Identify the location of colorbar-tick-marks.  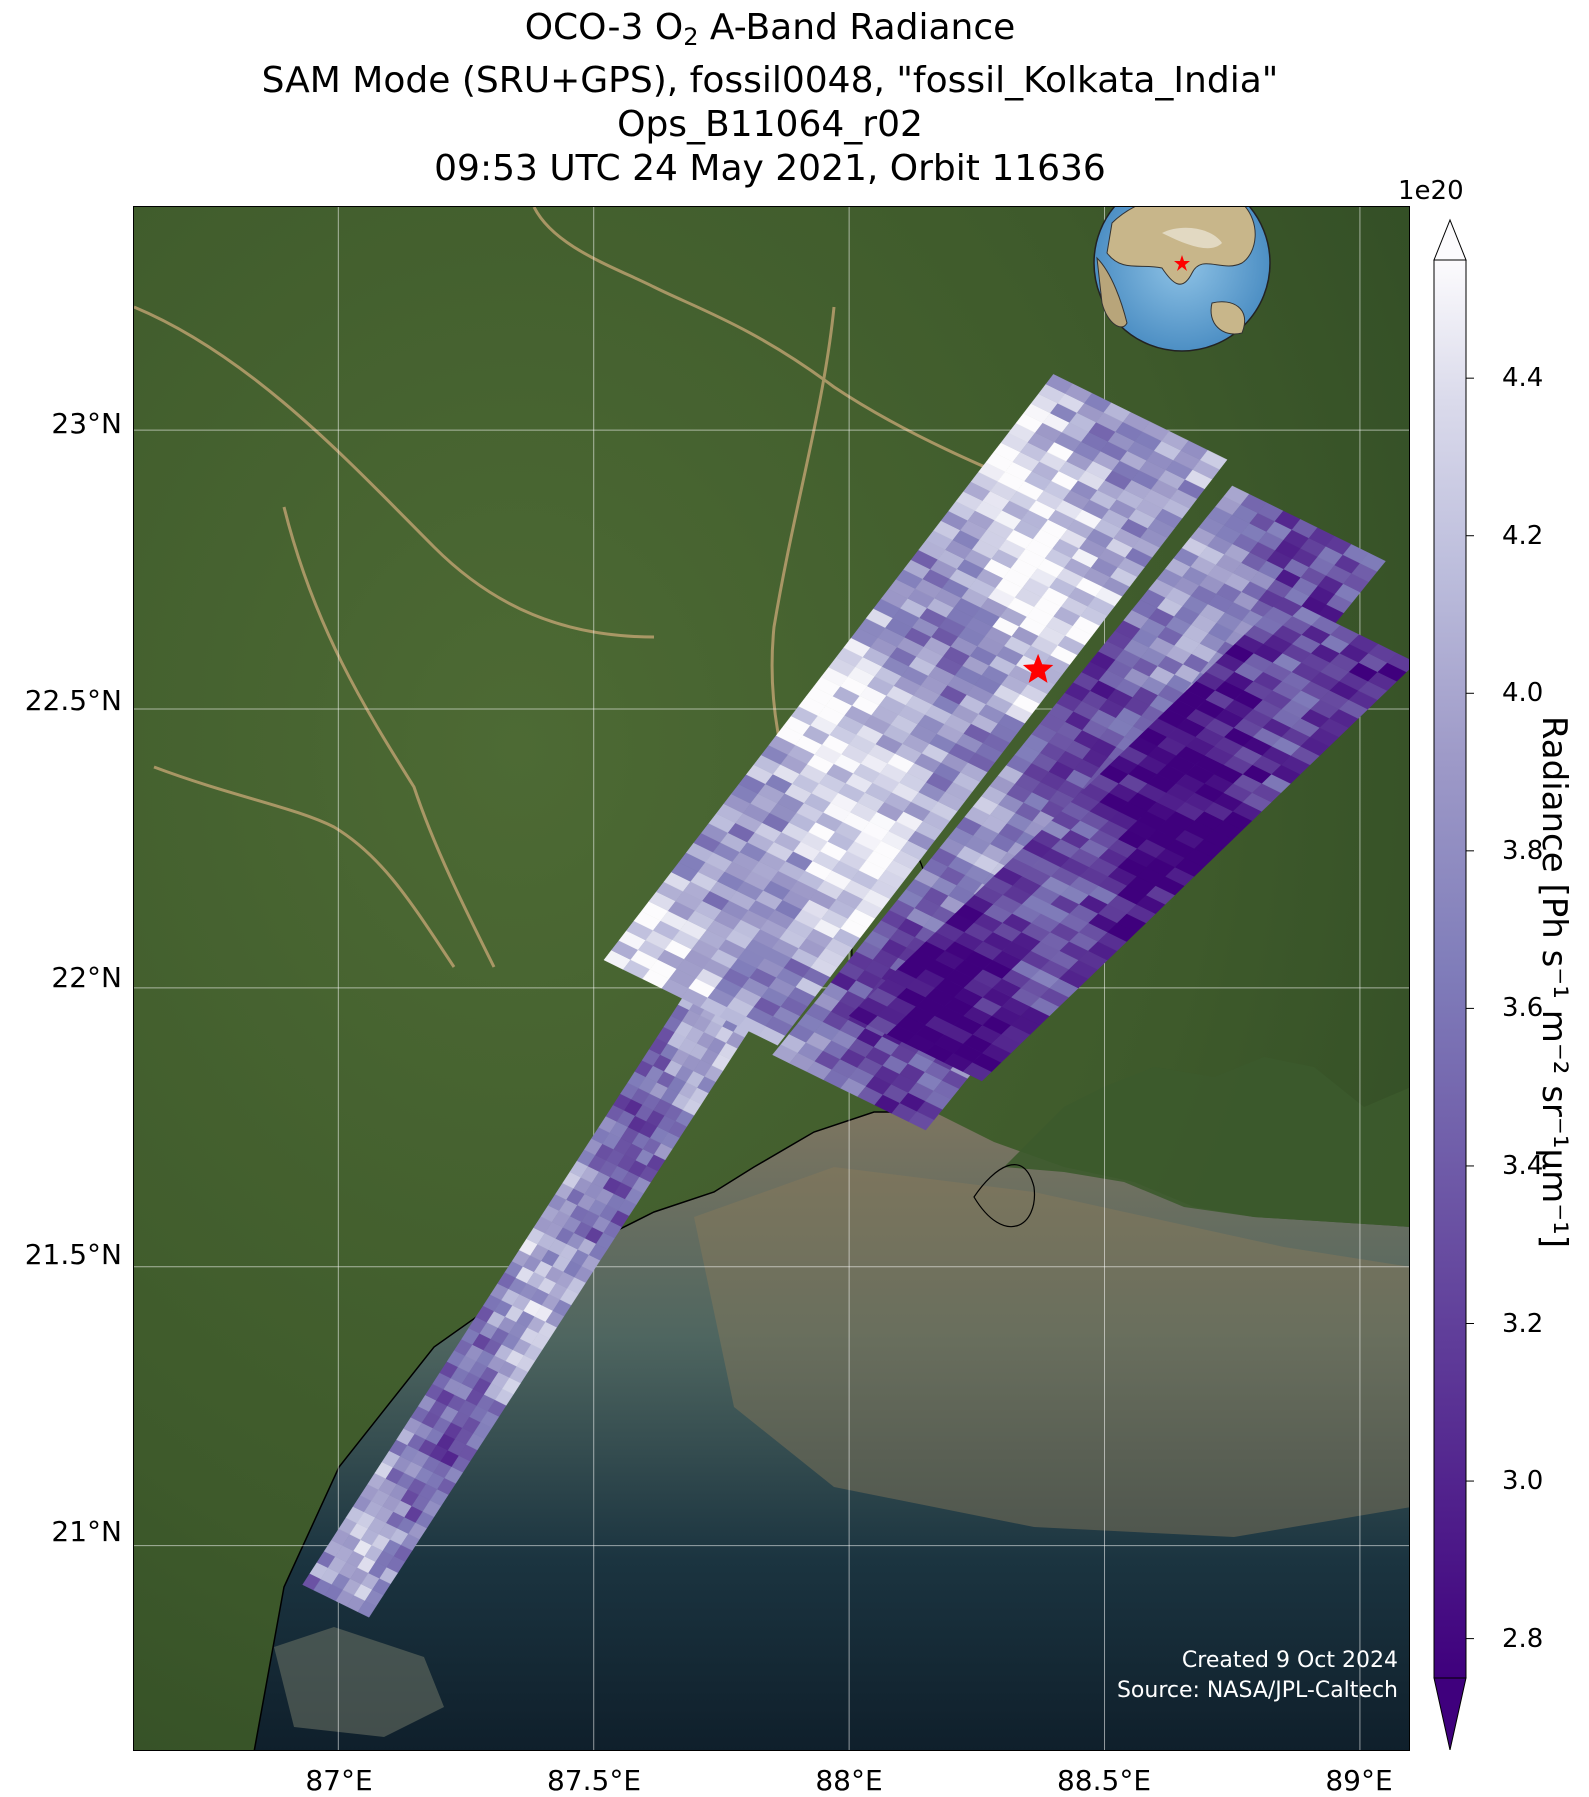
(1470, 1008).